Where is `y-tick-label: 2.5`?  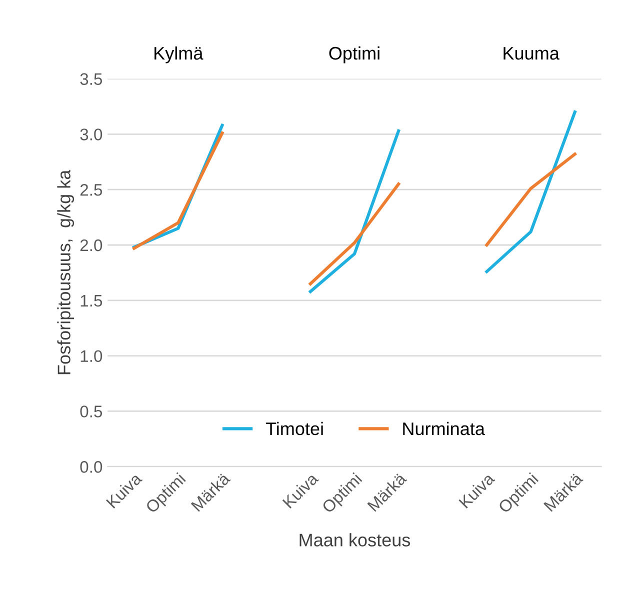 y-tick-label: 2.5 is located at coordinates (91, 190).